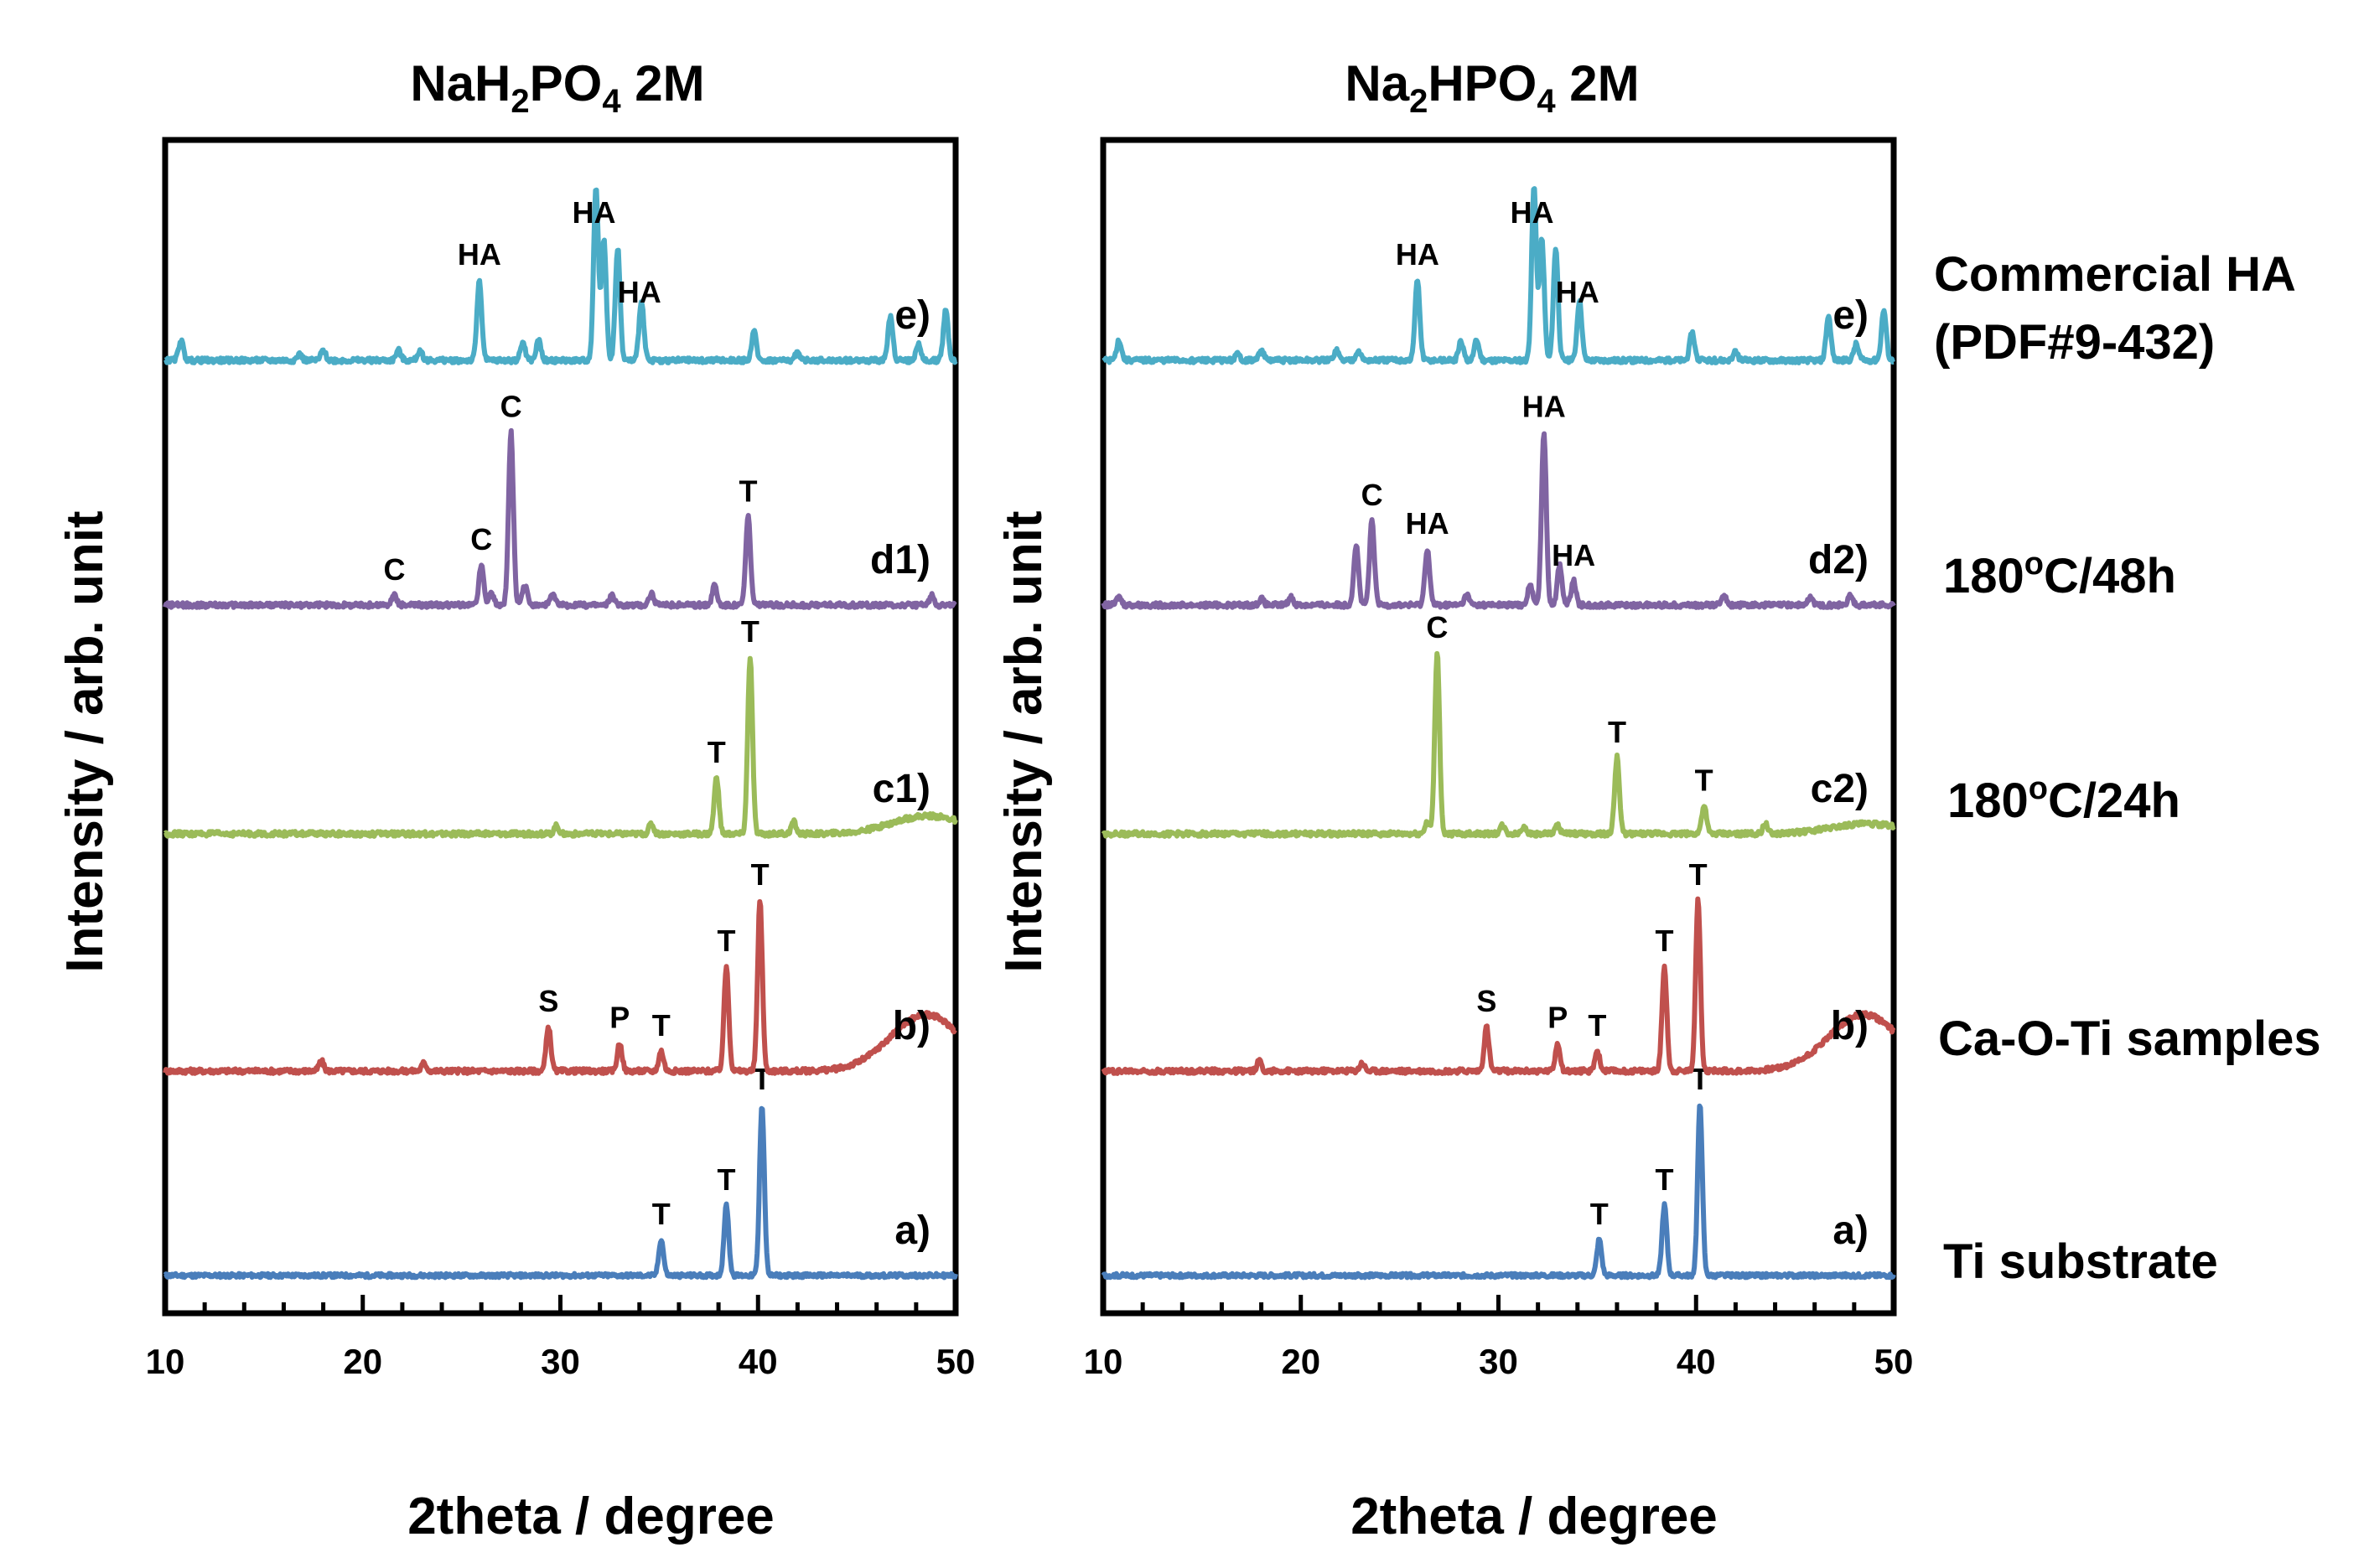 This screenshot has height=1568, width=2369. Describe the element at coordinates (901, 789) in the screenshot. I see `trace-label: c1)` at that location.